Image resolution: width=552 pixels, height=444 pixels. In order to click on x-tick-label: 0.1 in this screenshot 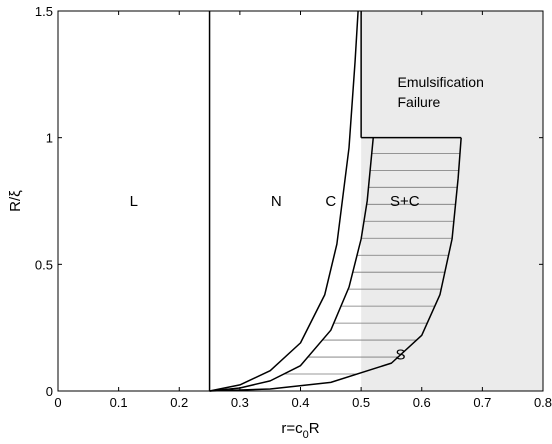, I will do `click(119, 402)`.